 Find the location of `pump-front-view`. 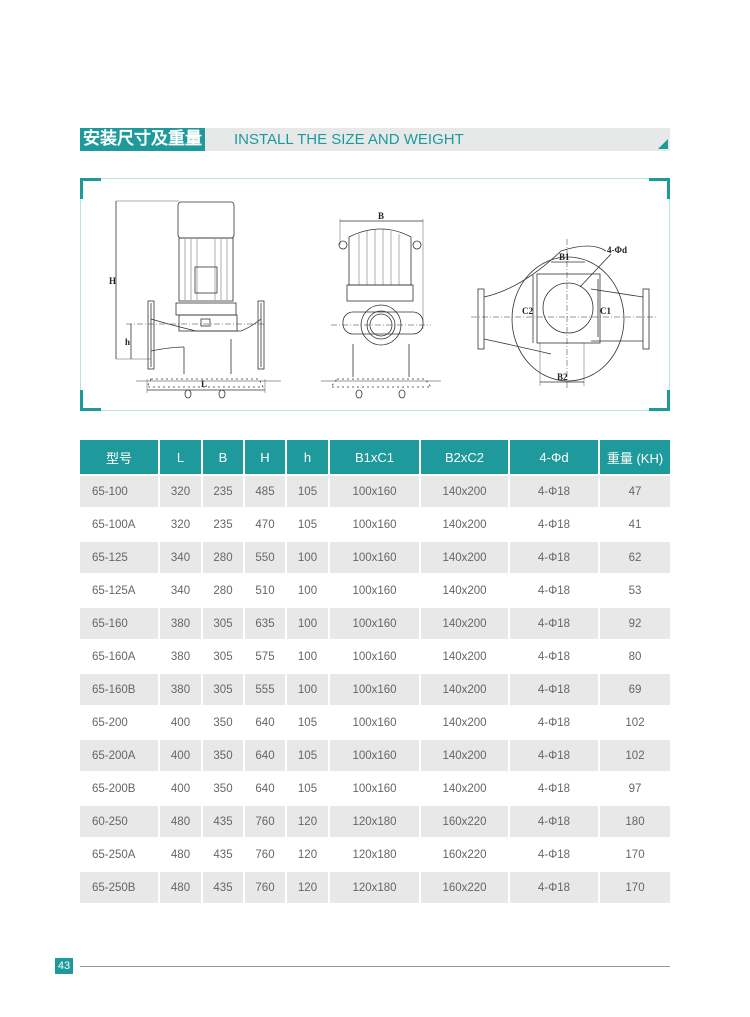

pump-front-view is located at coordinates (381, 309).